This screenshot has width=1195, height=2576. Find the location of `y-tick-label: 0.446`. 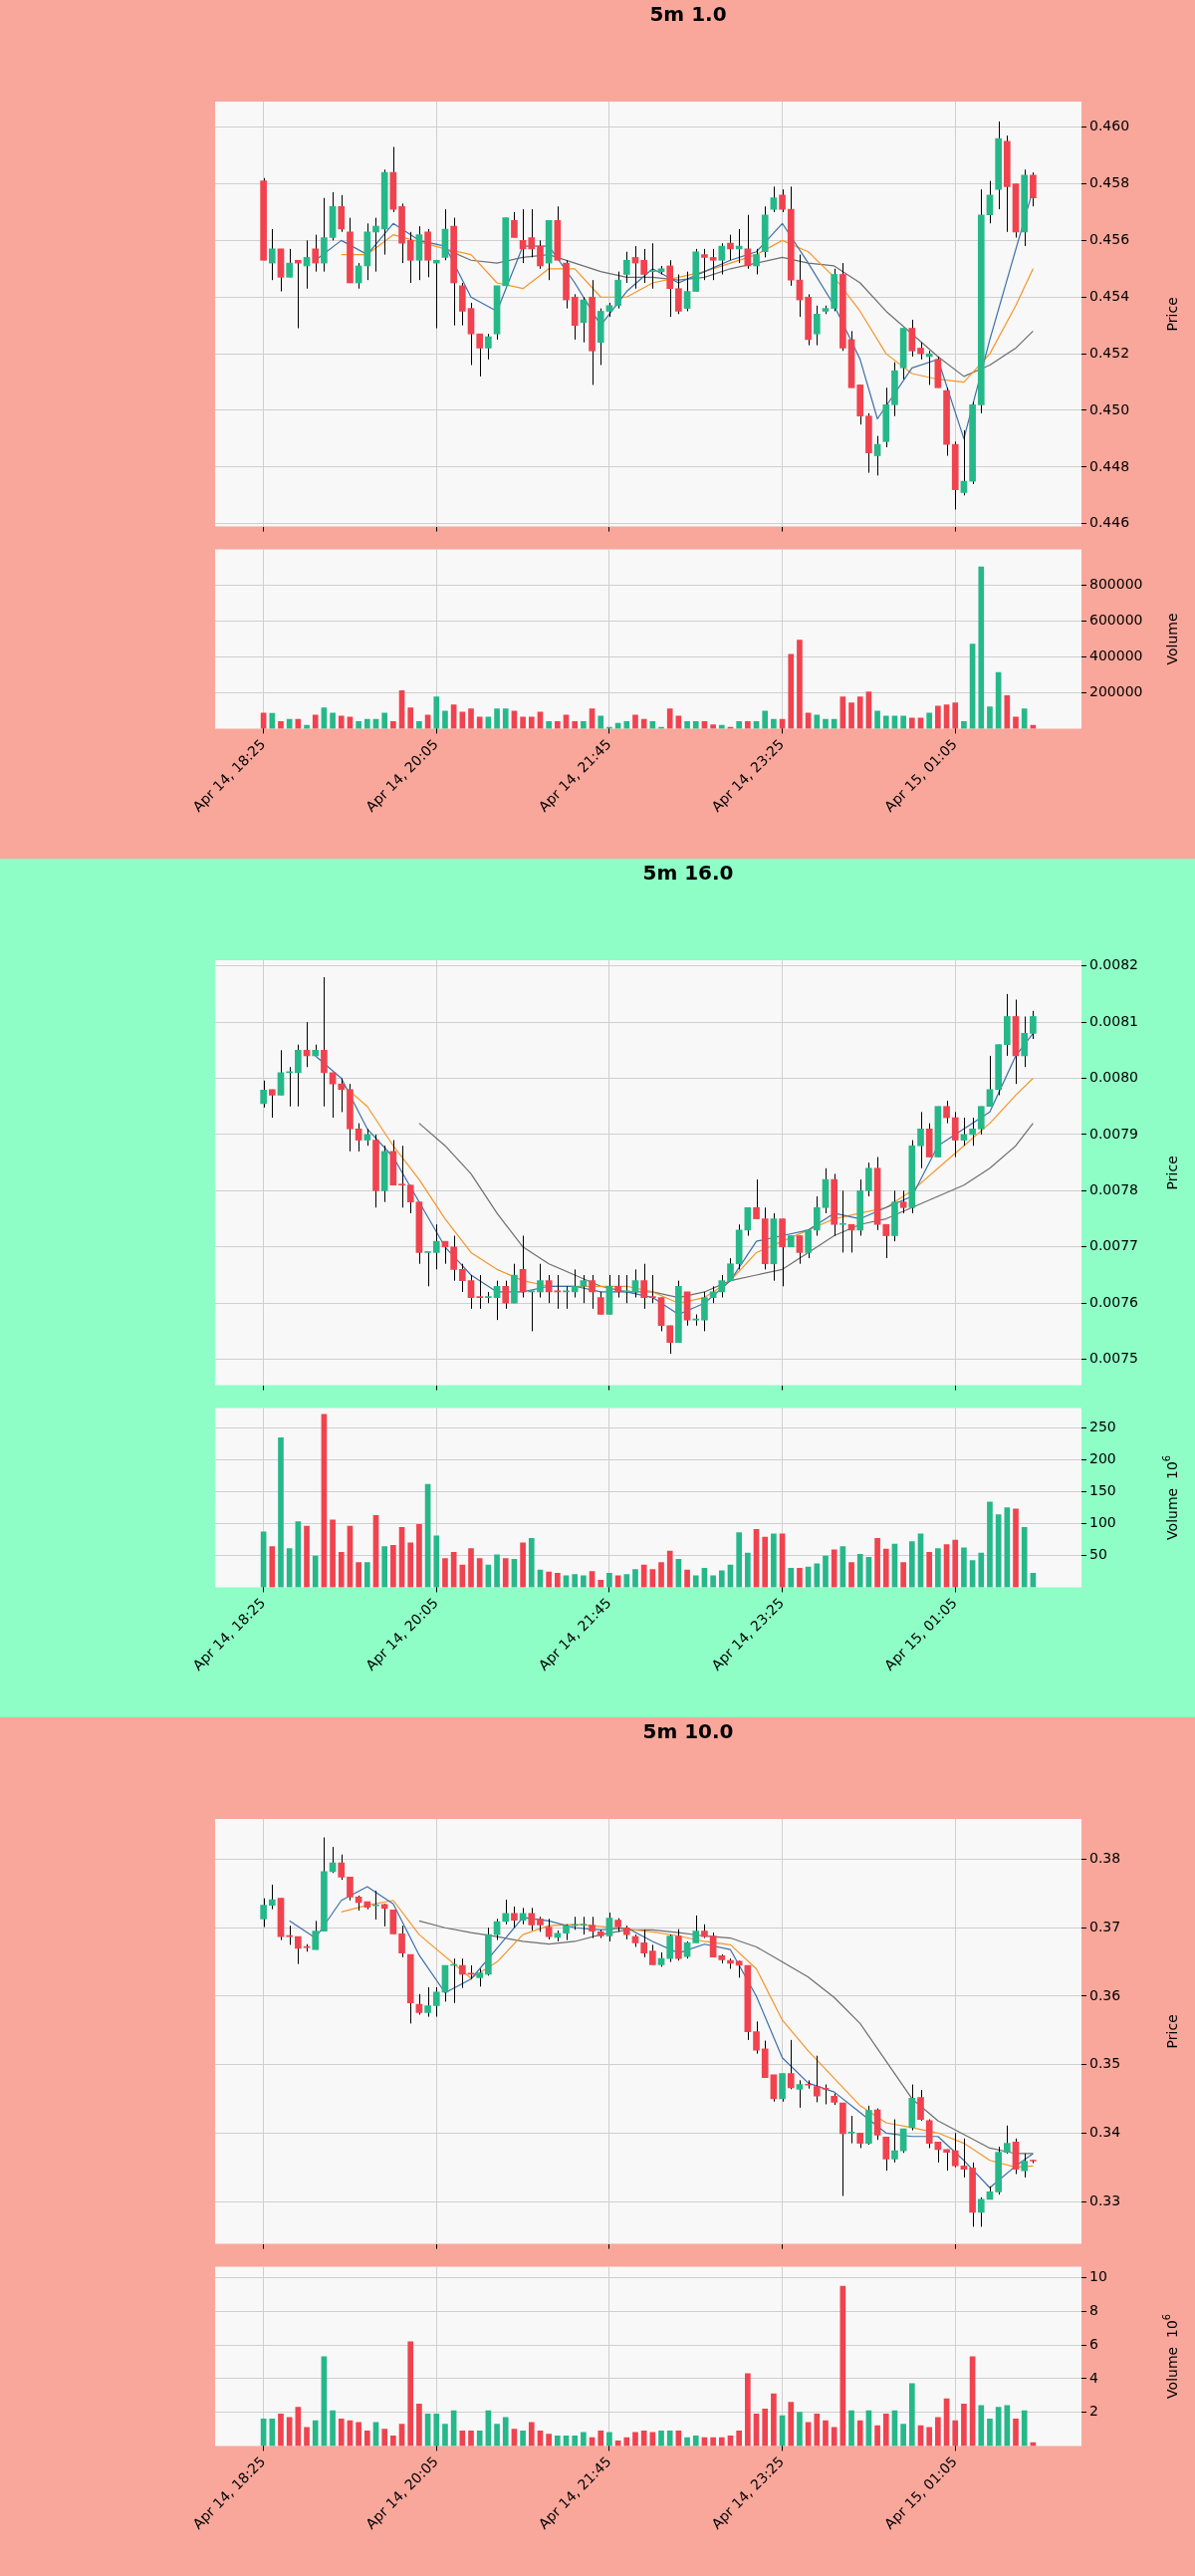

y-tick-label: 0.446 is located at coordinates (1109, 522).